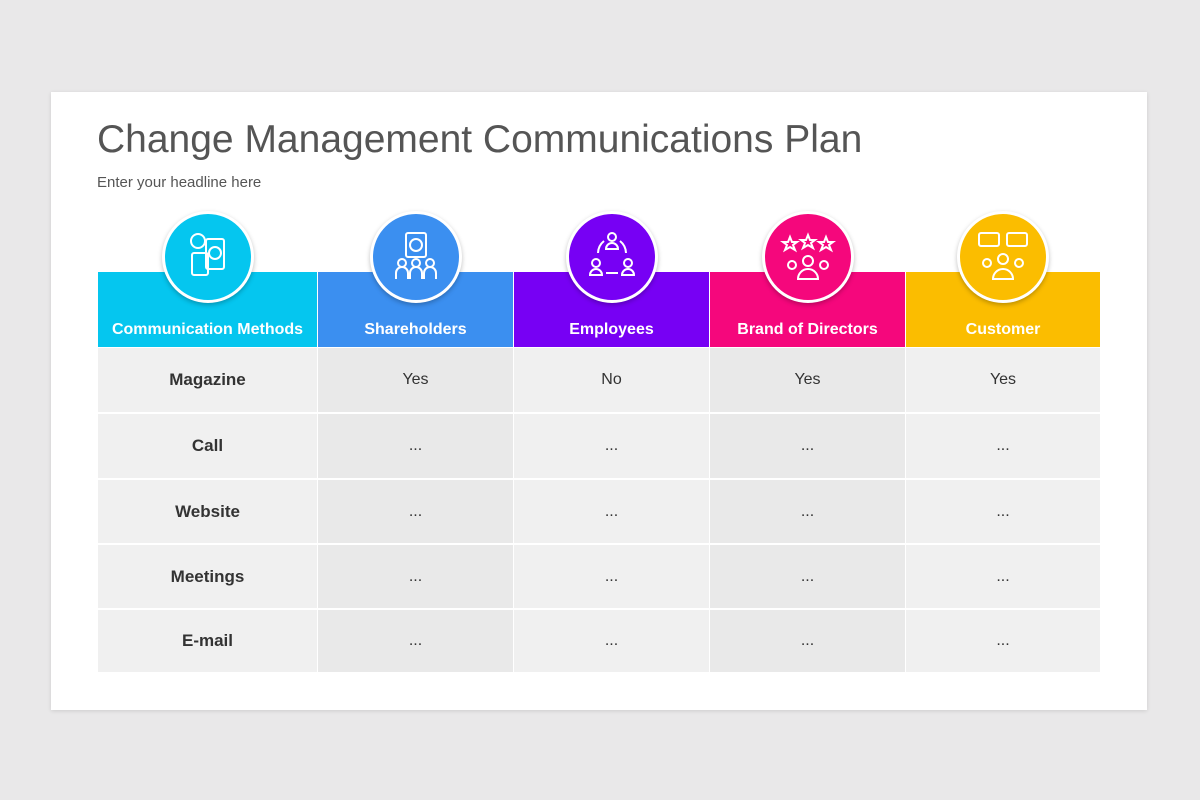 The image size is (1200, 800). Describe the element at coordinates (207, 641) in the screenshot. I see `row-label: E-mail` at that location.